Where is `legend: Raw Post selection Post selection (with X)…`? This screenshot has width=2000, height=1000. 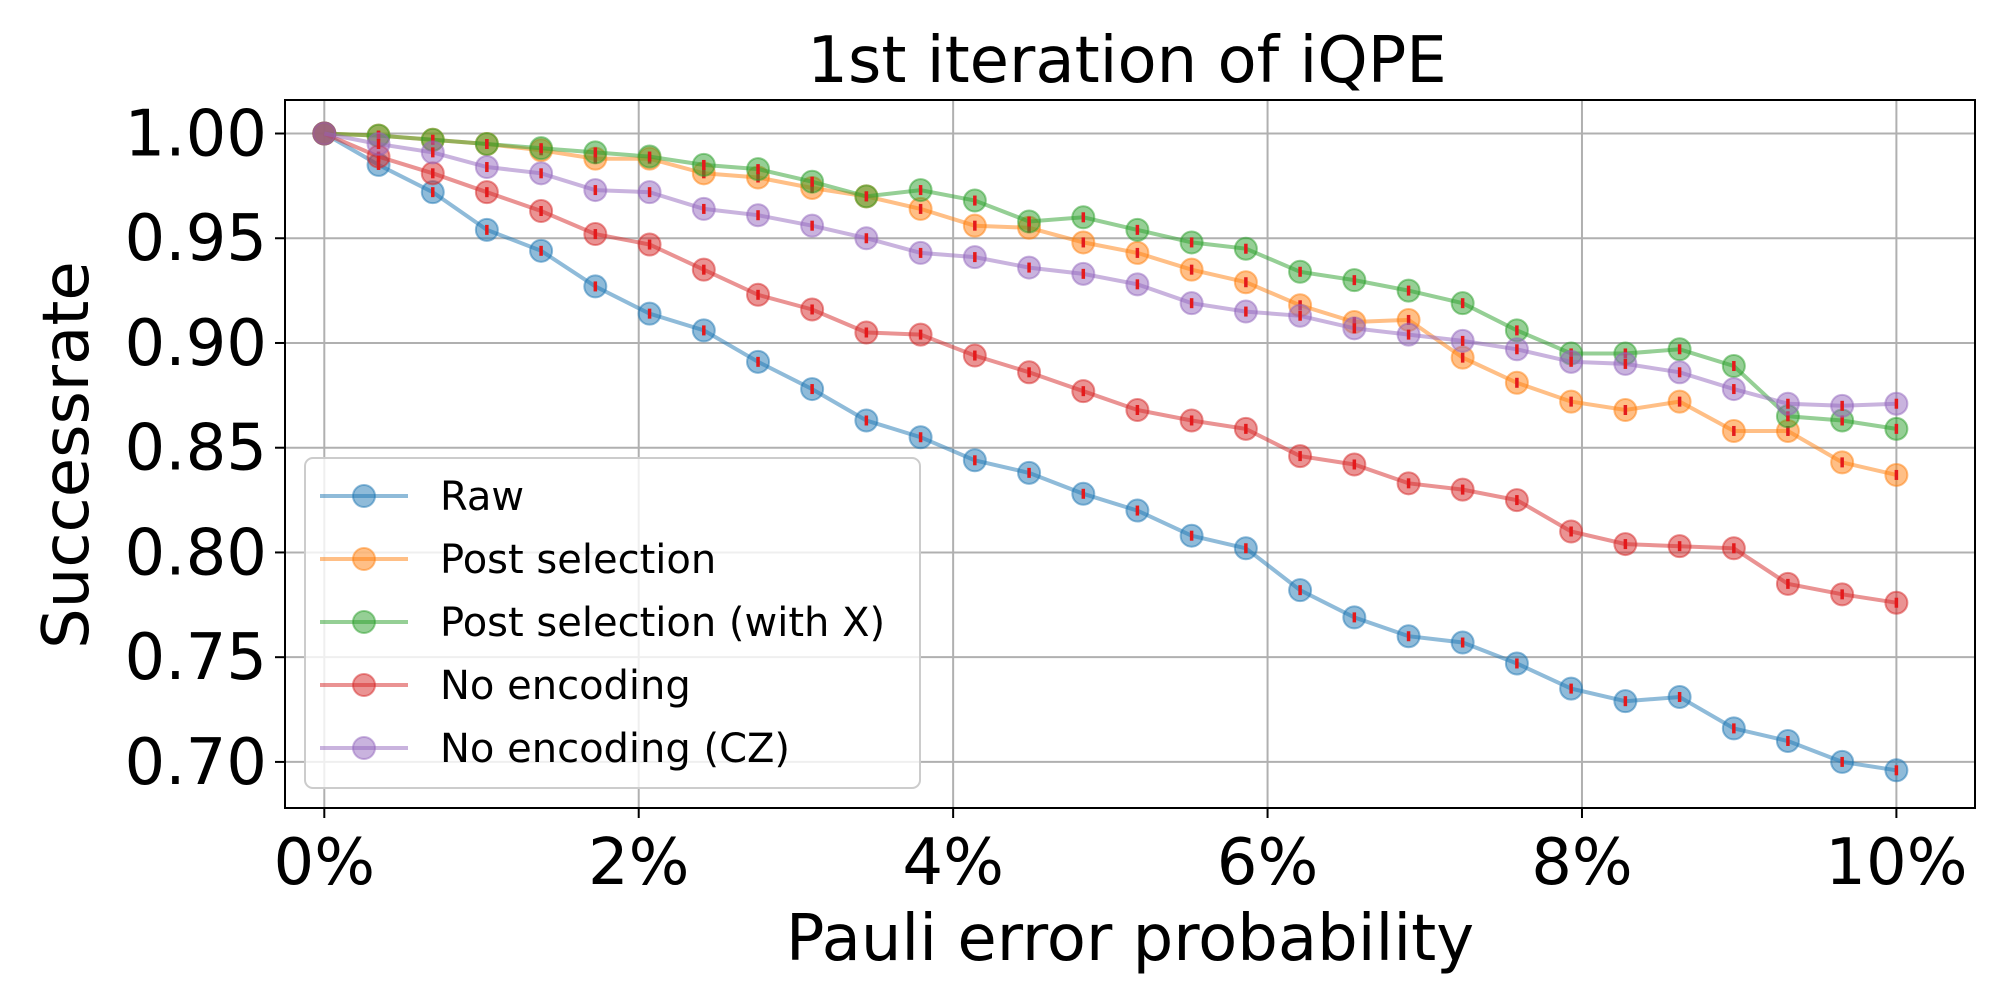
legend: Raw Post selection Post selection (with X)… is located at coordinates (612, 623).